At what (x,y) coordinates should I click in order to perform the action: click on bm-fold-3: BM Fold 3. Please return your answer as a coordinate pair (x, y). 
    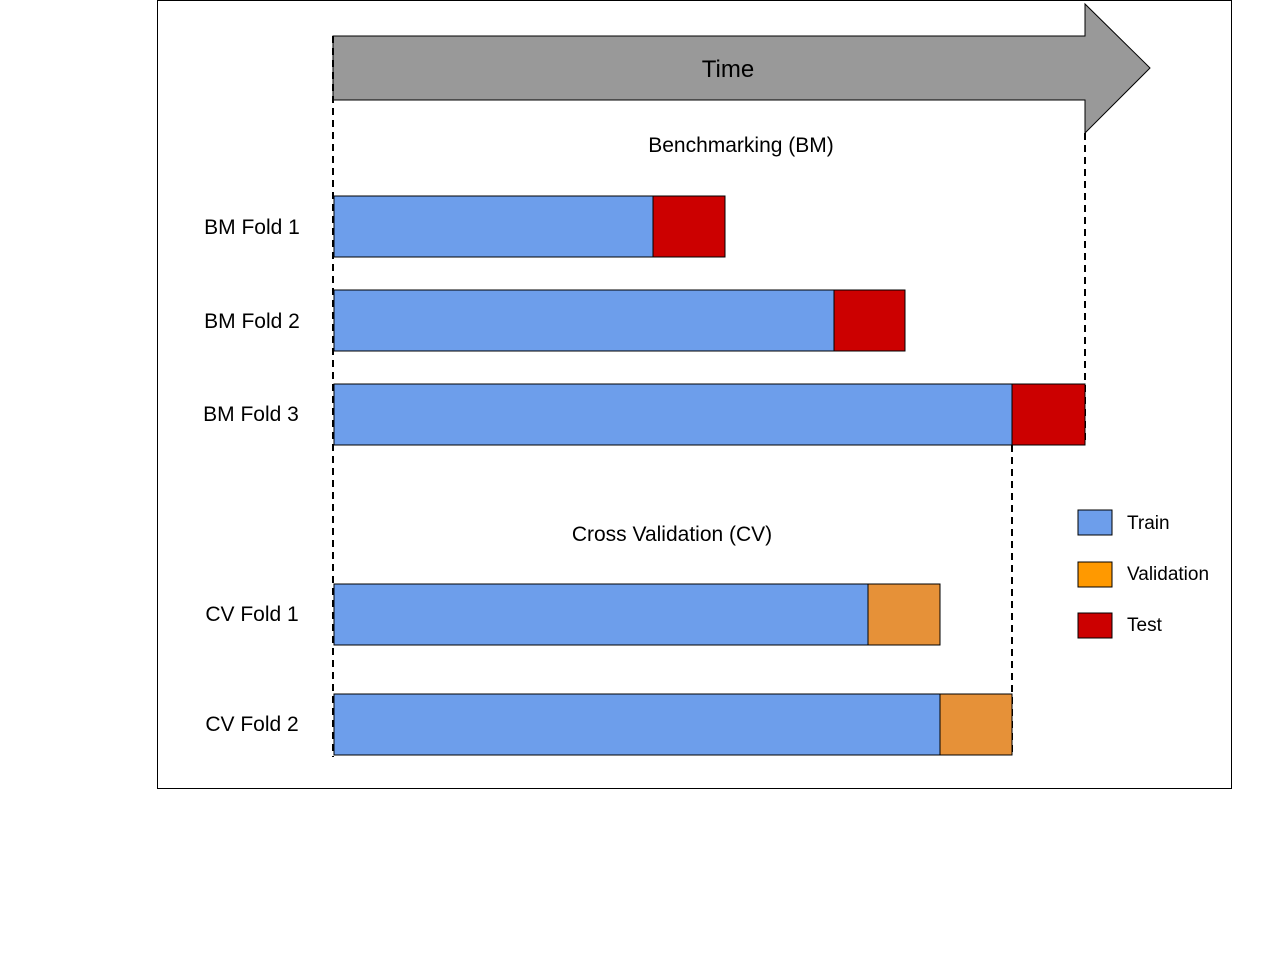
    Looking at the image, I should click on (644, 414).